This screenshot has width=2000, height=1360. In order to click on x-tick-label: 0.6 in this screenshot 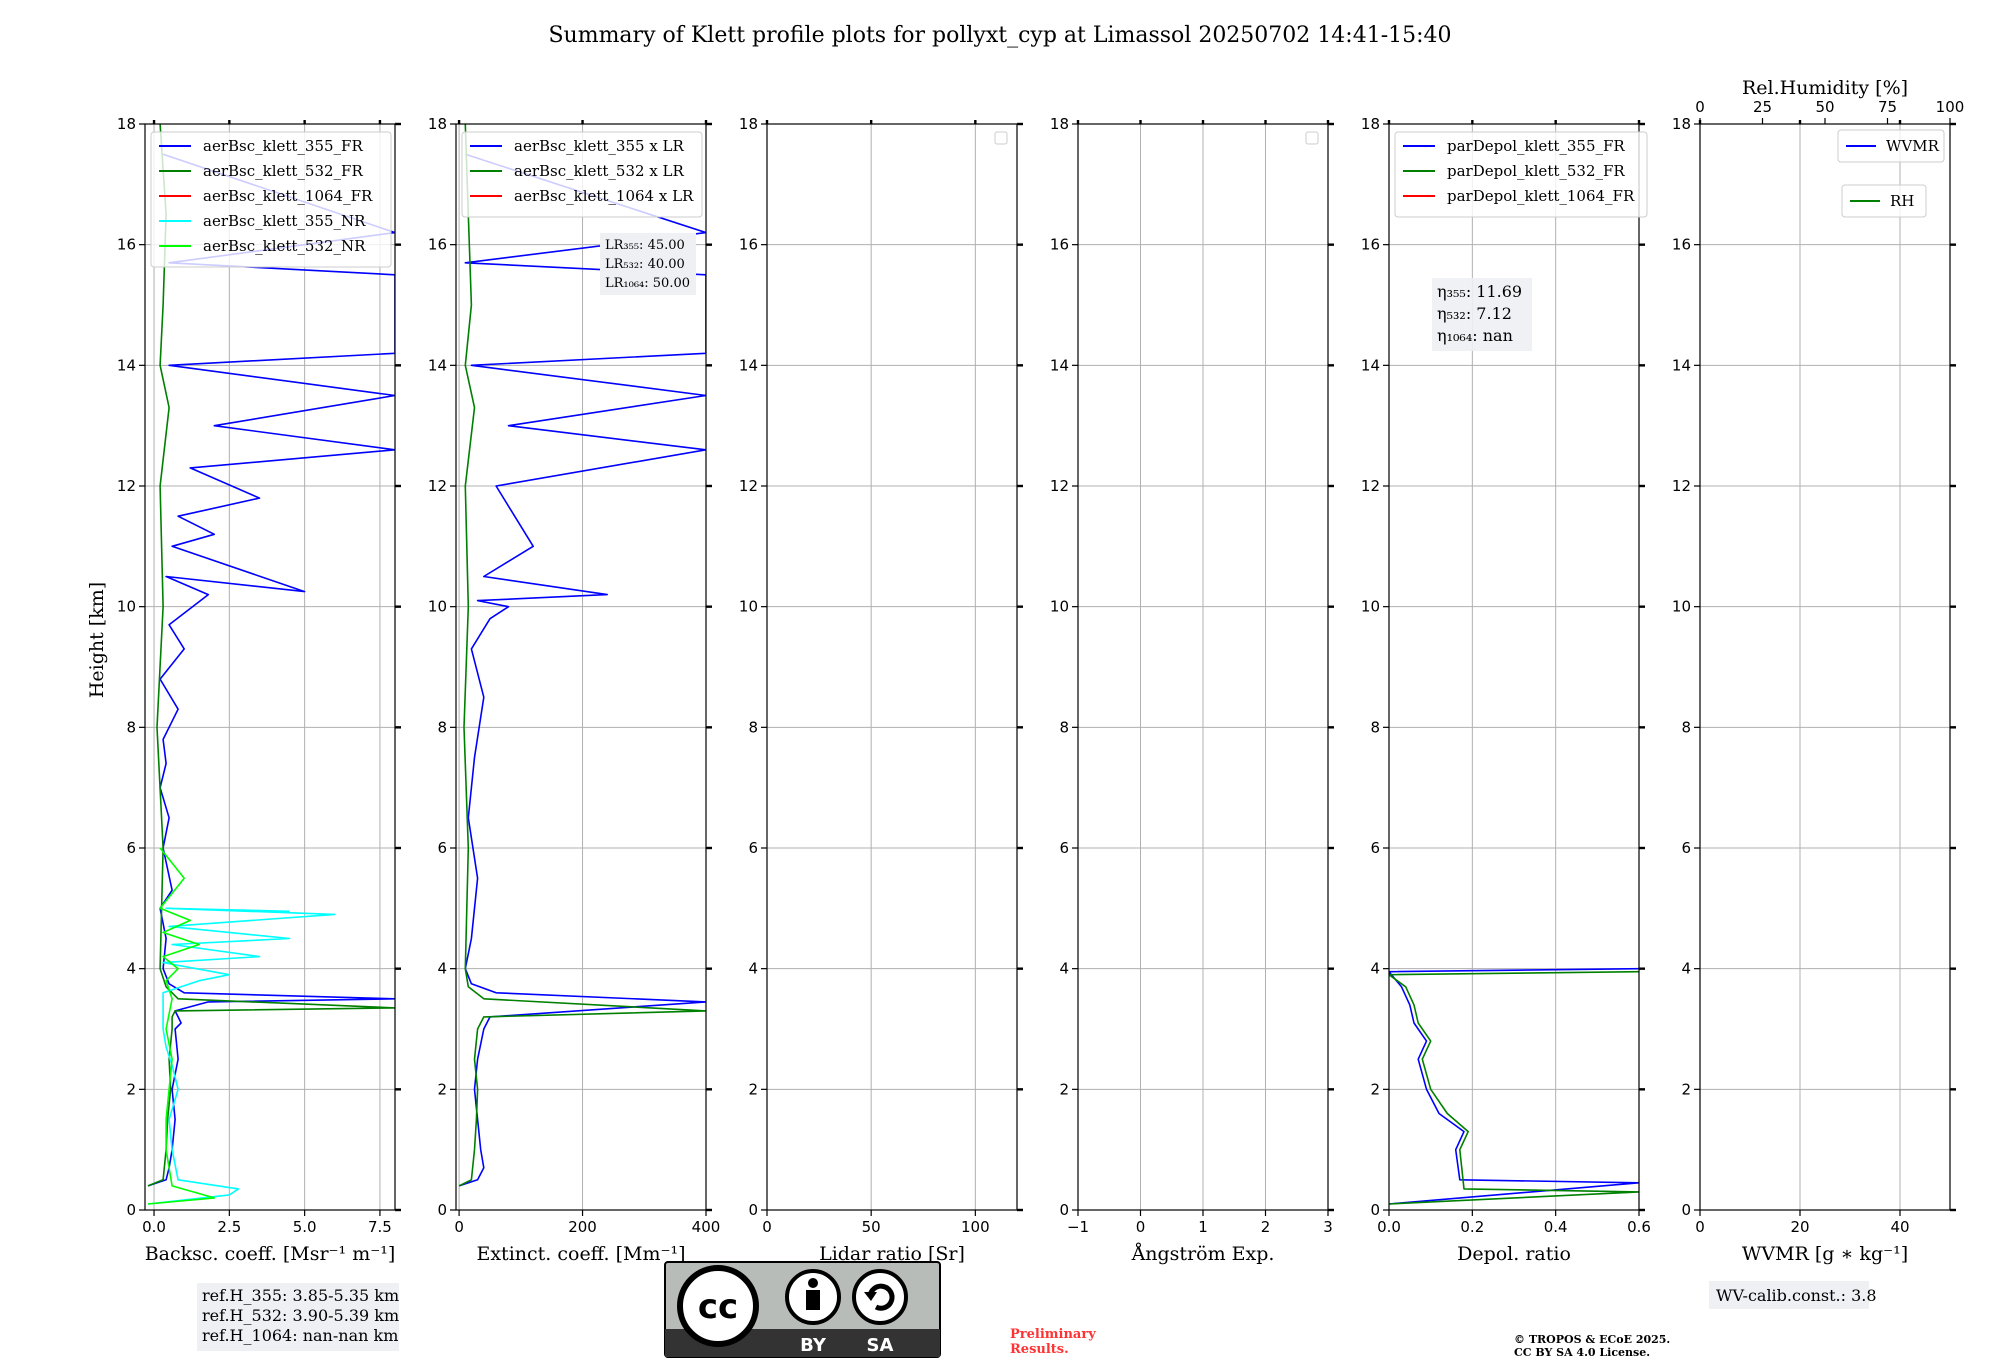, I will do `click(1639, 1227)`.